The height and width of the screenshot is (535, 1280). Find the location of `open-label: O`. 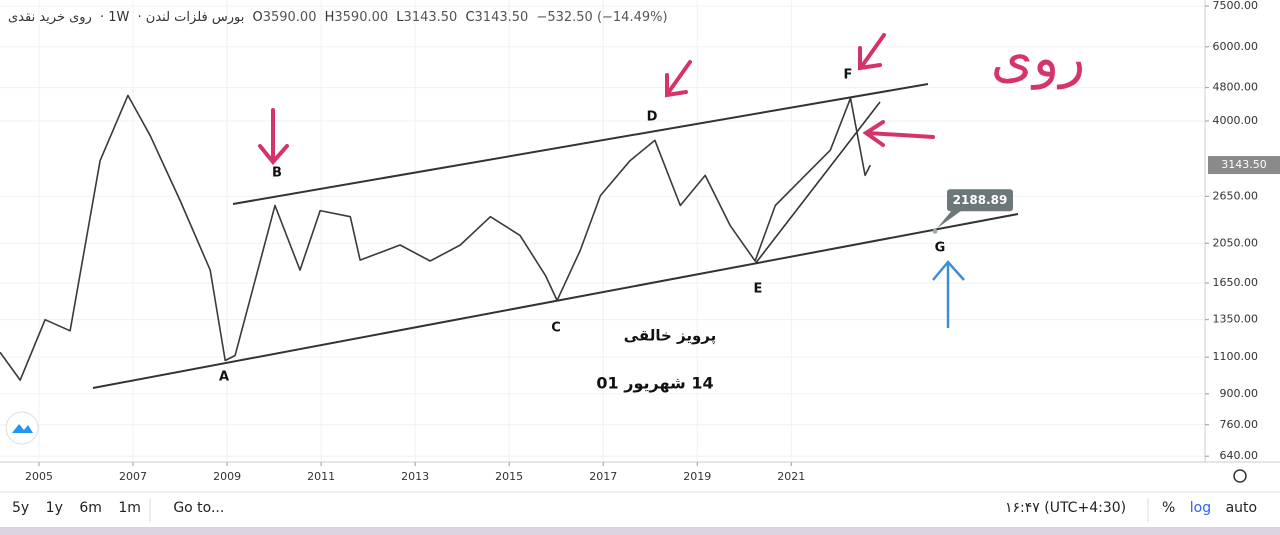

open-label: O is located at coordinates (257, 17).